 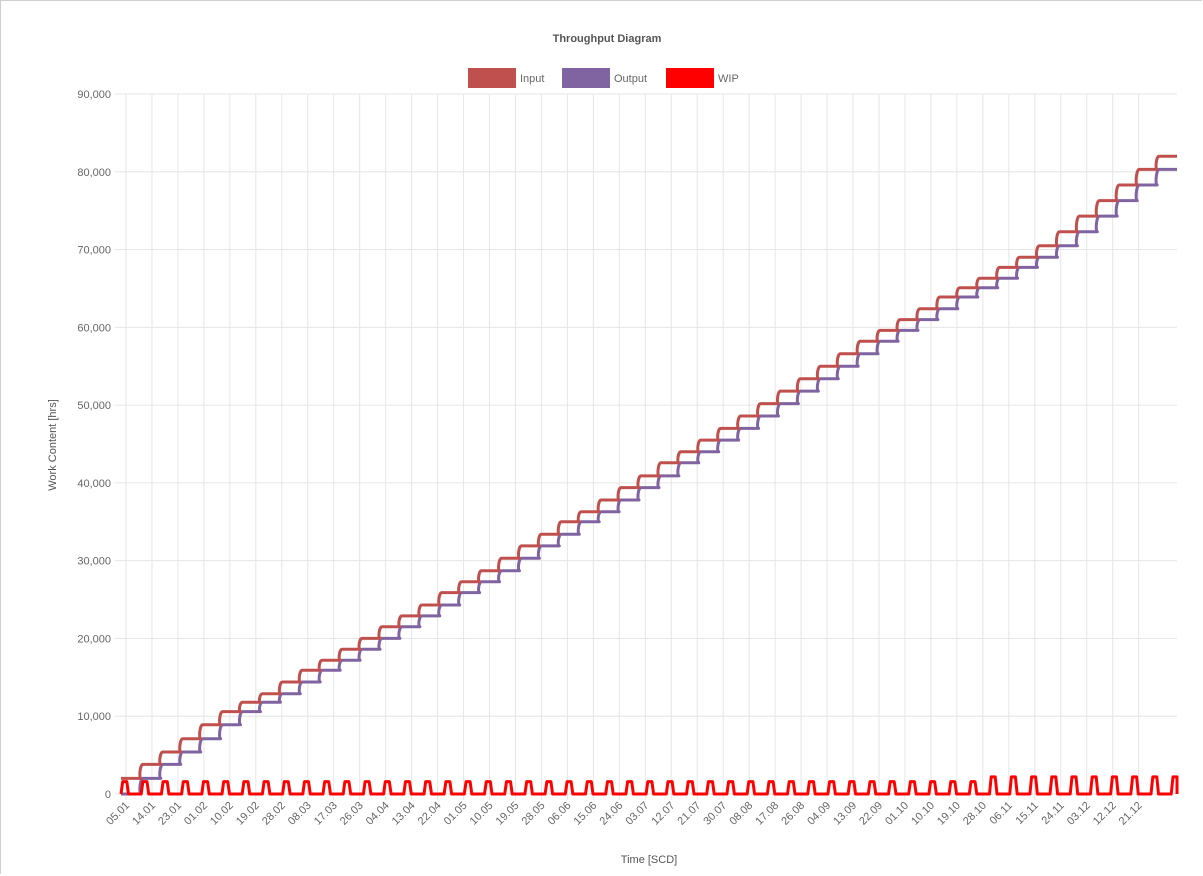 I want to click on series-line-wip, so click(x=649, y=785).